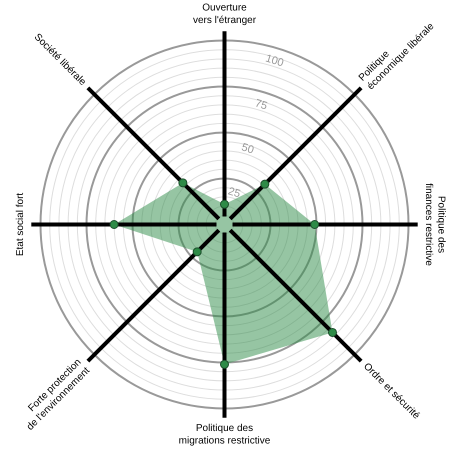  Describe the element at coordinates (224, 434) in the screenshot. I see `spoke-label: Politique des migrations restrictive` at that location.